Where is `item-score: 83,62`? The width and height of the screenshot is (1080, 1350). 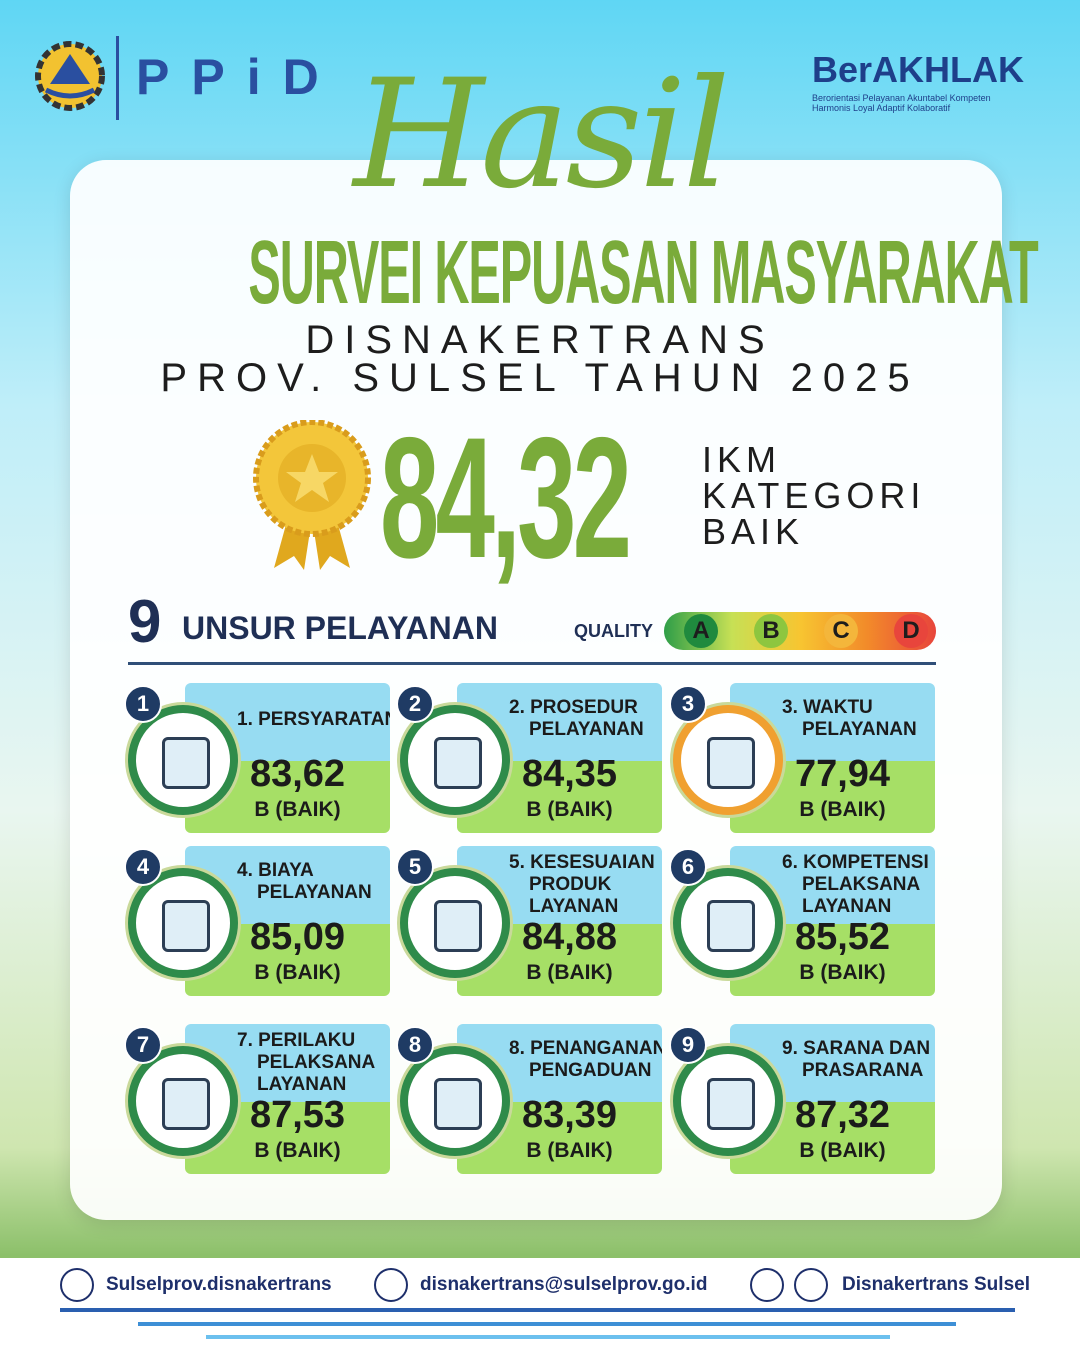 item-score: 83,62 is located at coordinates (297, 774).